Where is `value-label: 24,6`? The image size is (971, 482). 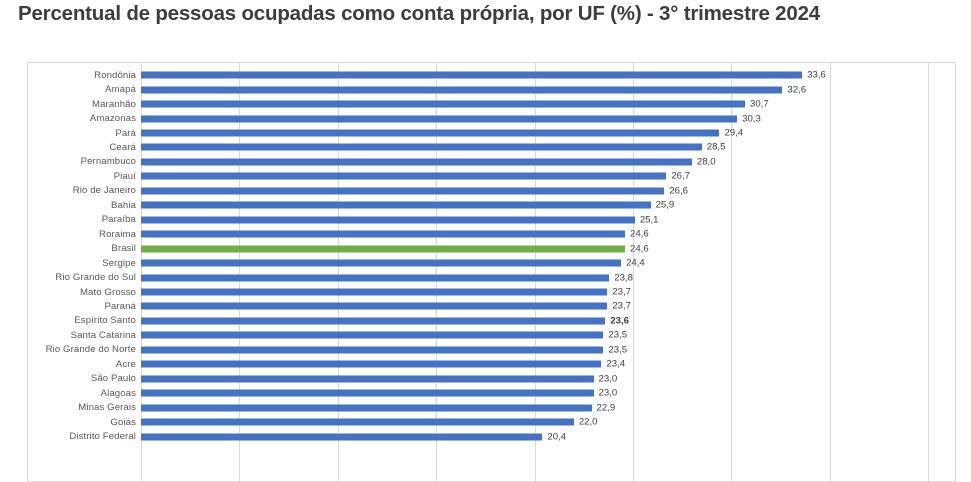 value-label: 24,6 is located at coordinates (639, 234).